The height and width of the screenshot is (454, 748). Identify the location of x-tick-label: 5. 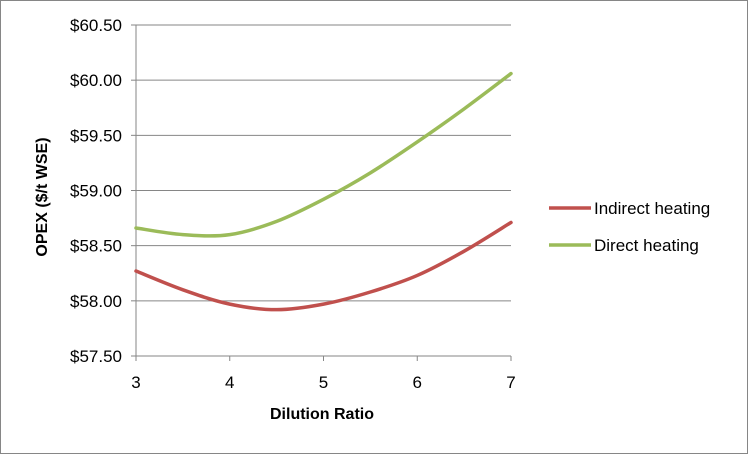
(323, 382).